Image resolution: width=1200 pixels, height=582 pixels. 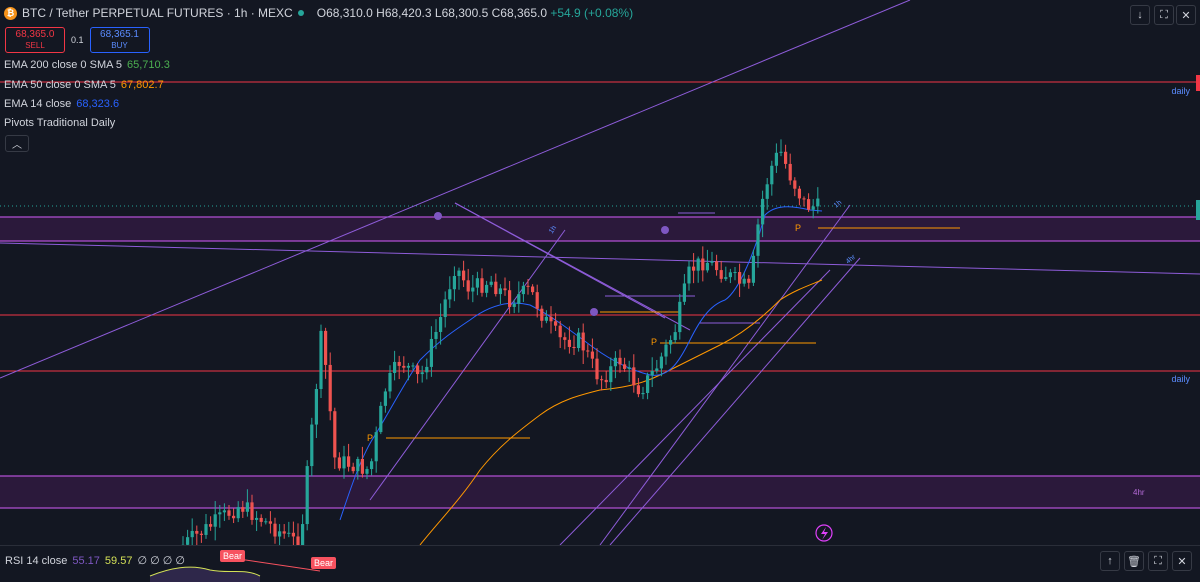 I want to click on rsi-legend: RSI 14 close 55.17 59.57 ∅ ∅ ∅ ∅, so click(x=95, y=560).